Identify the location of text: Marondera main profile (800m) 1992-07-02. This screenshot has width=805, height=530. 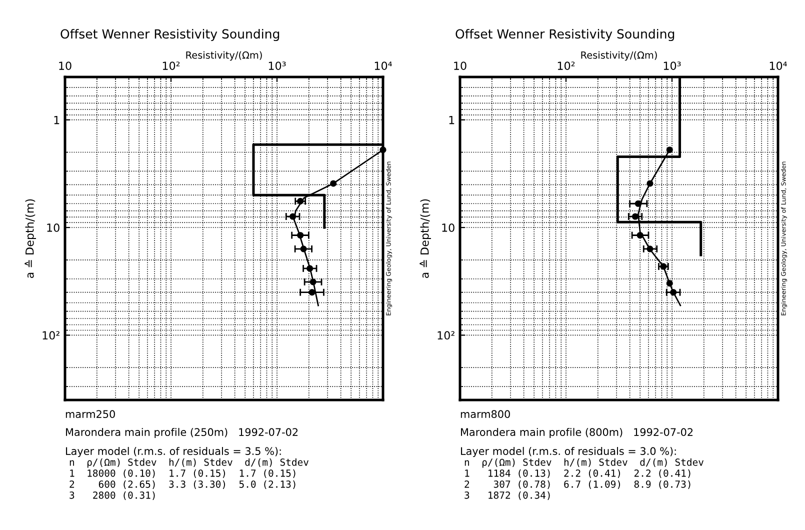
(577, 433).